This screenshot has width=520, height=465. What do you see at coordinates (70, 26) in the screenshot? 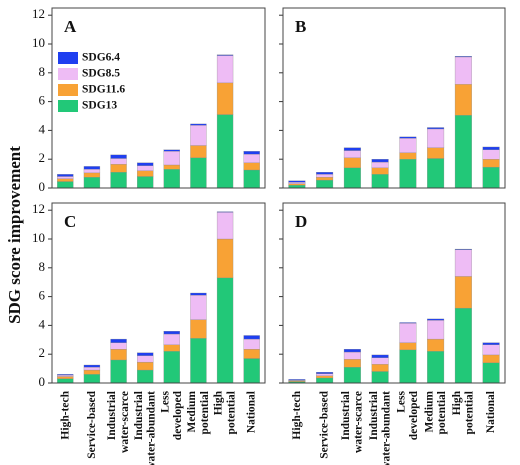
I see `panel-label: A` at bounding box center [70, 26].